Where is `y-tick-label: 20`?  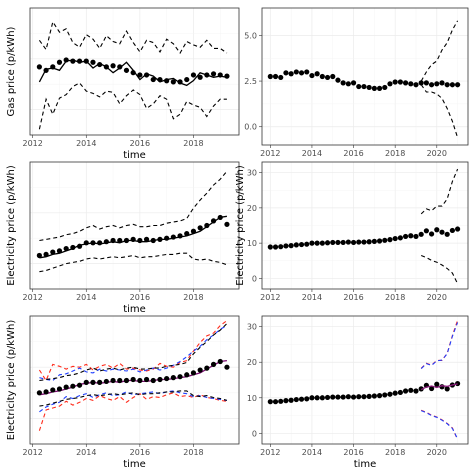
y-tick-label: 20 is located at coordinates (252, 208).